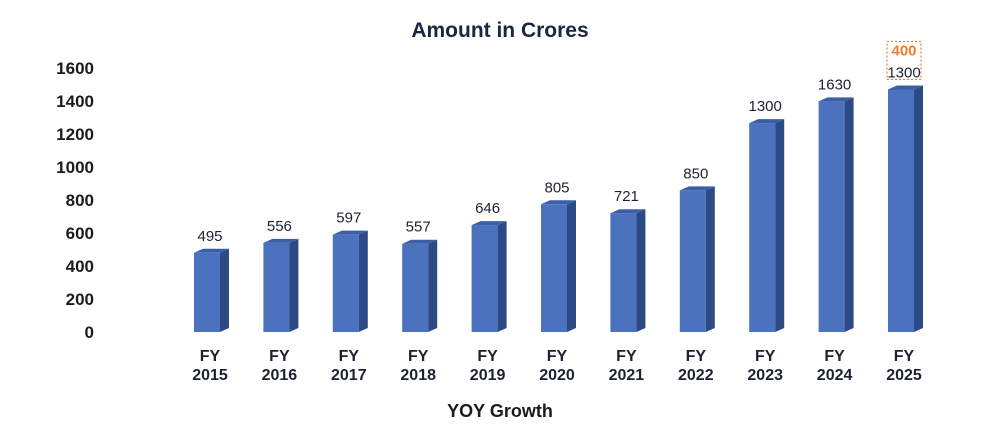  I want to click on y-tick-label: 1000, so click(75, 167).